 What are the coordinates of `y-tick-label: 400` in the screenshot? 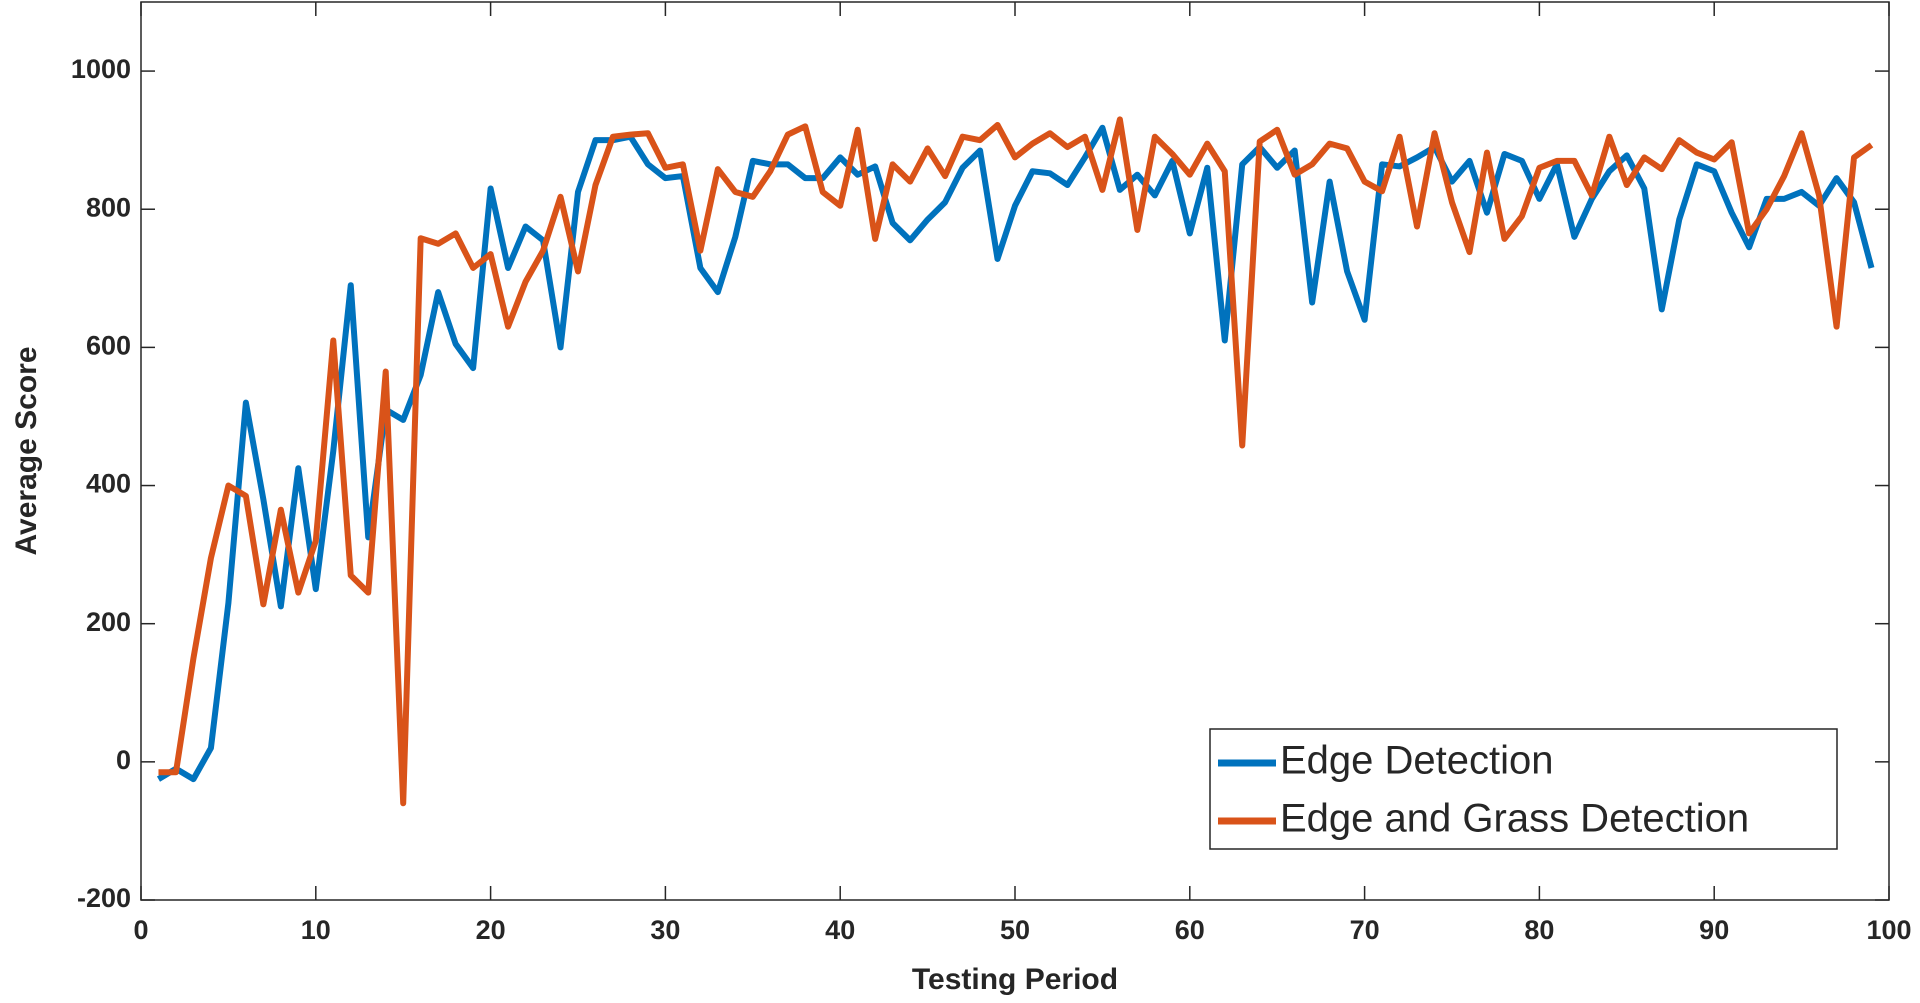 It's located at (108, 484).